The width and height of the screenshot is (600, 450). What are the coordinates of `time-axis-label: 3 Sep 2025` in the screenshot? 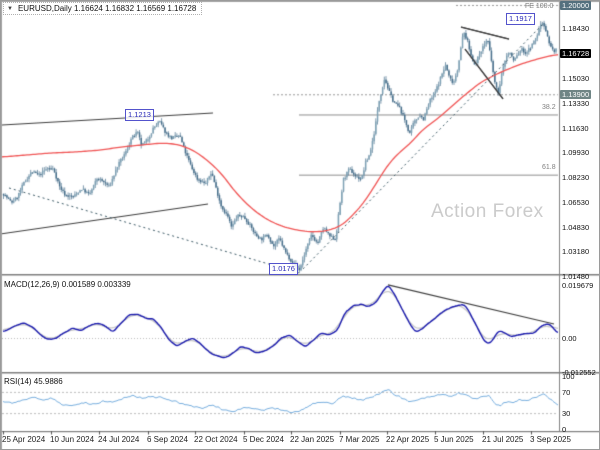 It's located at (550, 439).